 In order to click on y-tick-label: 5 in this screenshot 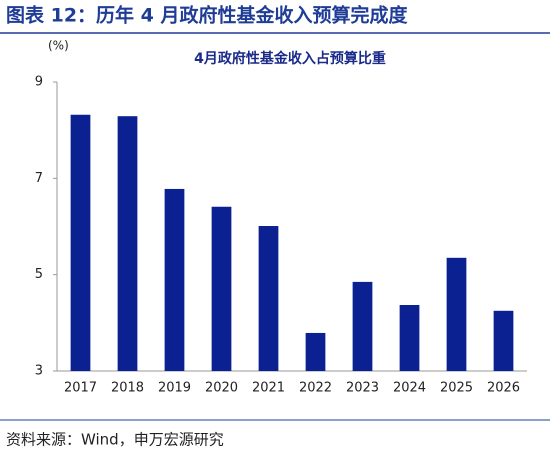, I will do `click(39, 274)`.